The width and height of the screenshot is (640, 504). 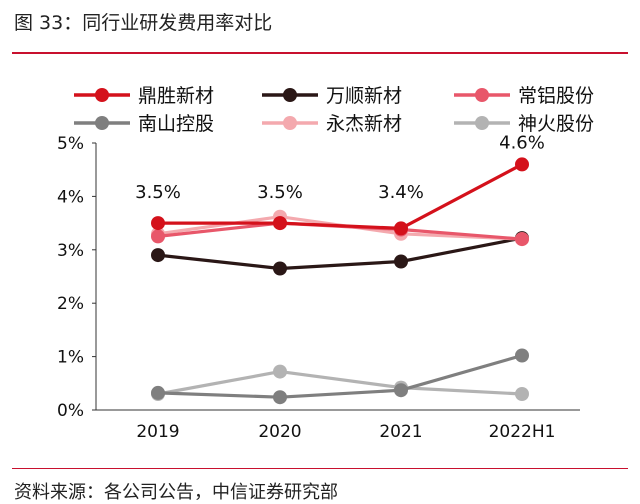 What do you see at coordinates (176, 124) in the screenshot?
I see `legend-label: 南山控股` at bounding box center [176, 124].